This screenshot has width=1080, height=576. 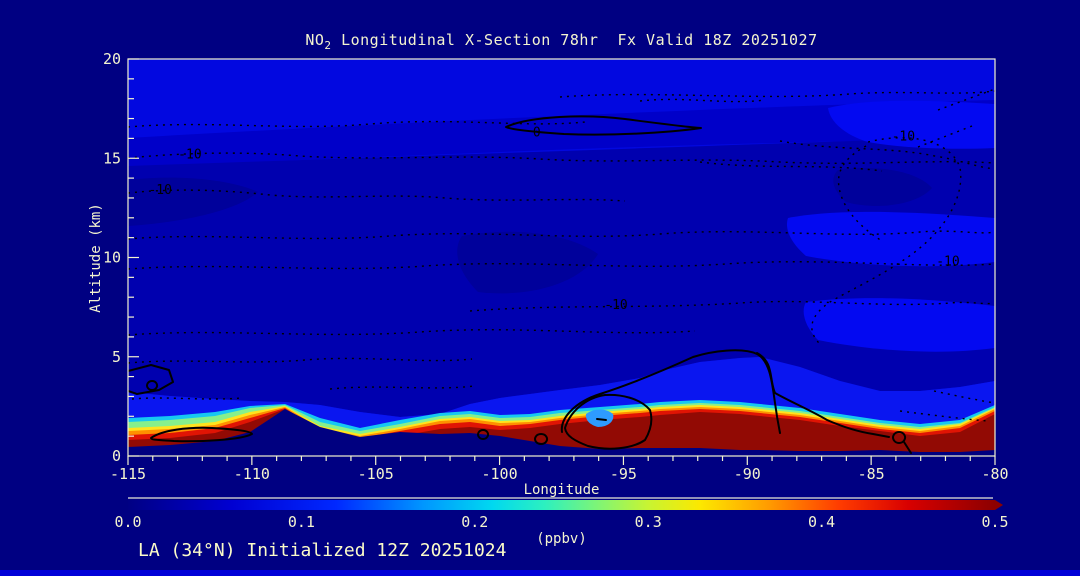 What do you see at coordinates (127, 522) in the screenshot?
I see `svg-text: 0.0` at bounding box center [127, 522].